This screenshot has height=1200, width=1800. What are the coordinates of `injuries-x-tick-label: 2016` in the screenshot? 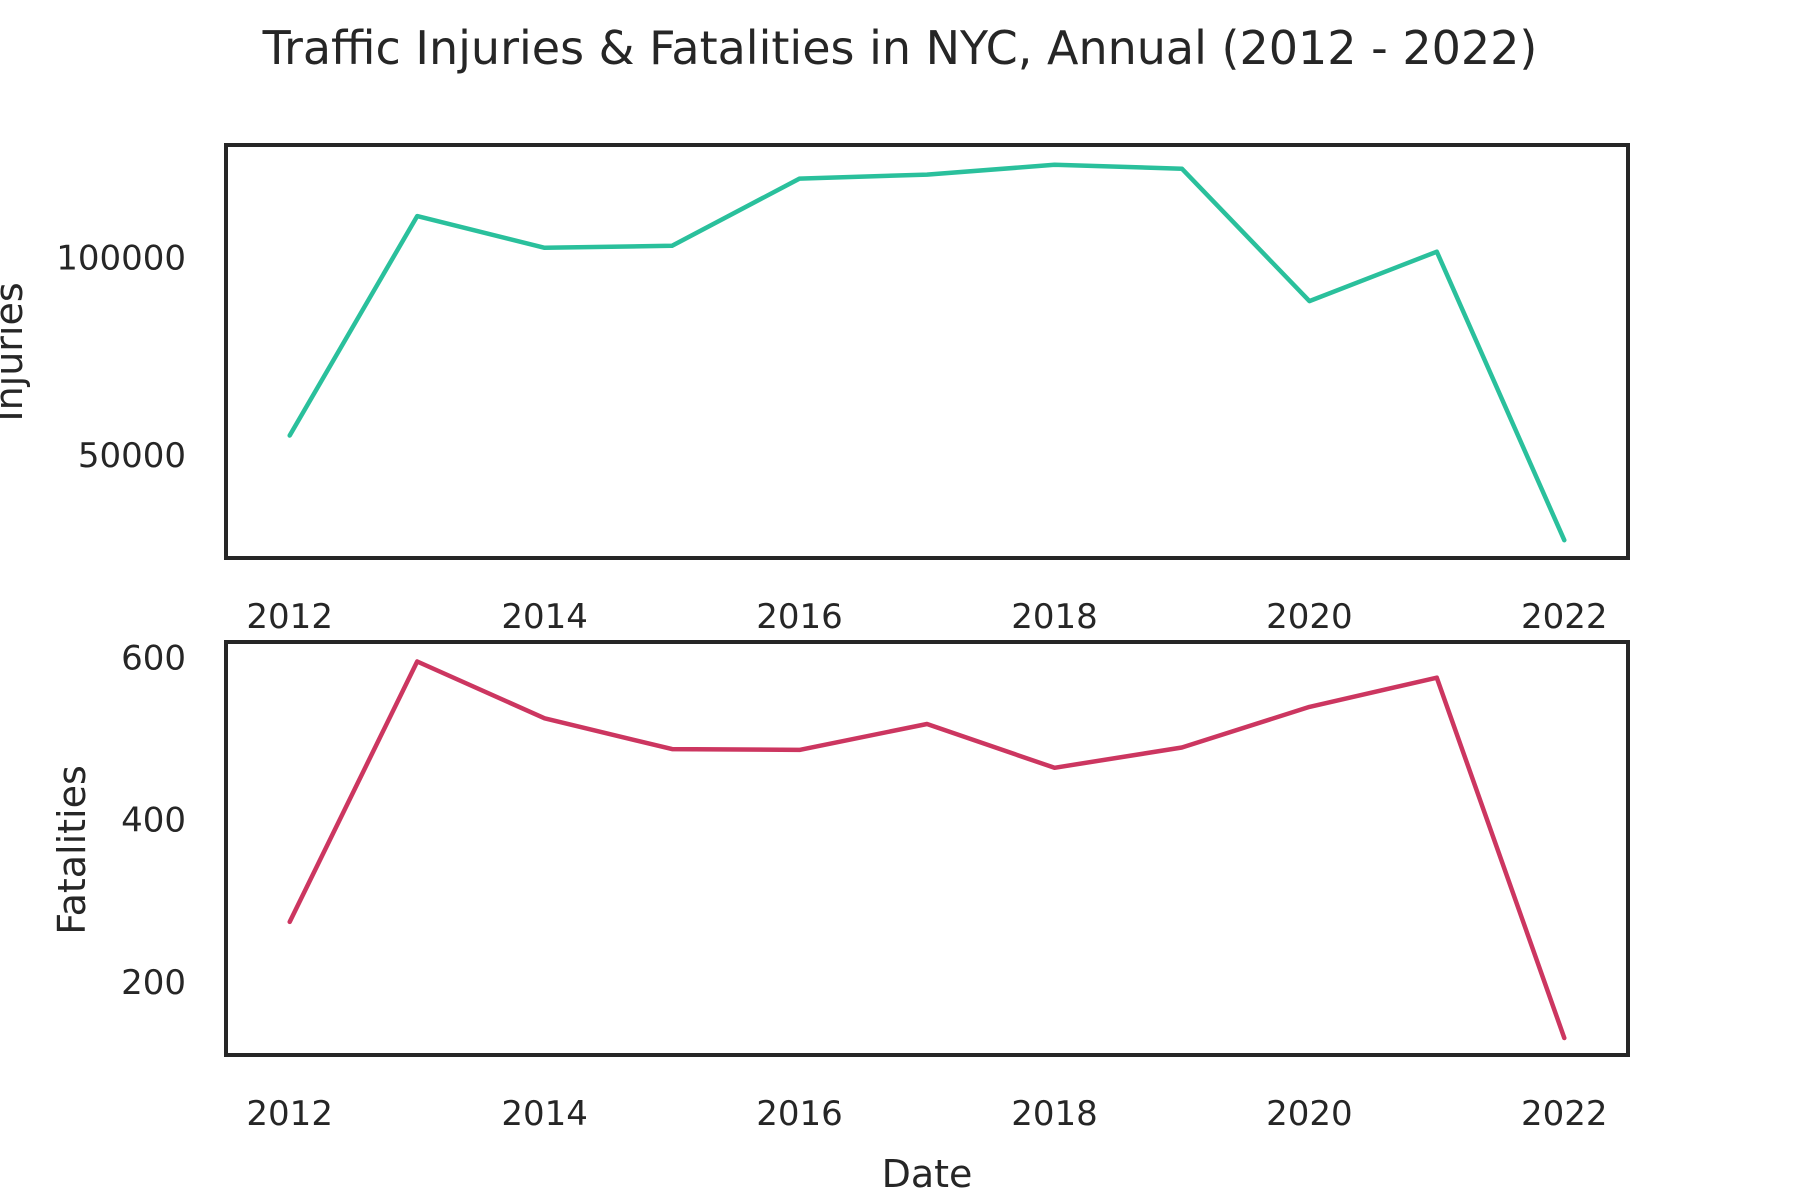 It's located at (799, 617).